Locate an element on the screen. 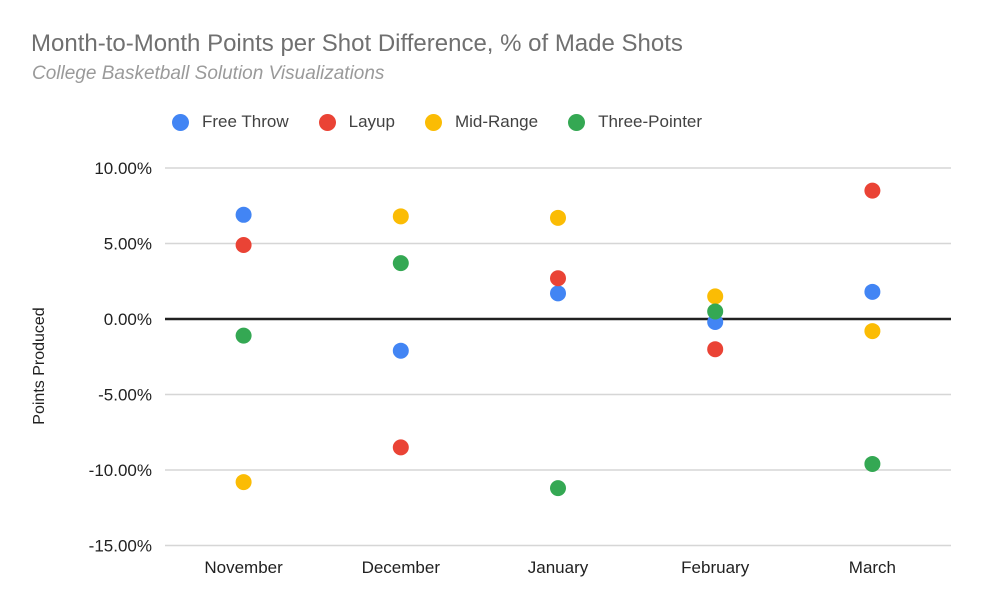  y-axis-tick-label: 0.00% is located at coordinates (128, 319).